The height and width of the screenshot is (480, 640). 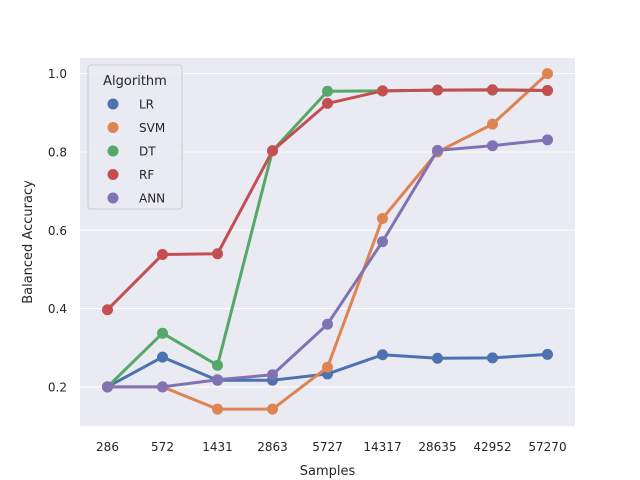 What do you see at coordinates (162, 447) in the screenshot?
I see `x-tick-label: 572` at bounding box center [162, 447].